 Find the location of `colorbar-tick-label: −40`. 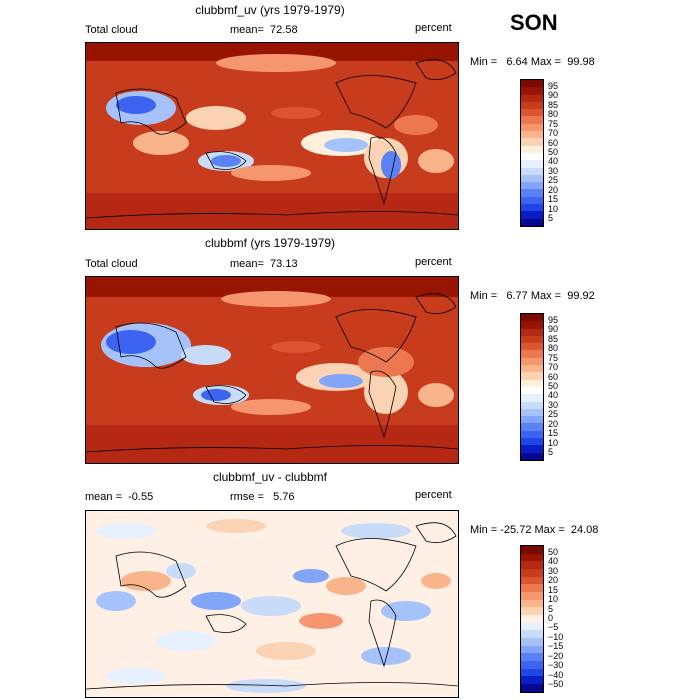

colorbar-tick-label: −40 is located at coordinates (556, 674).